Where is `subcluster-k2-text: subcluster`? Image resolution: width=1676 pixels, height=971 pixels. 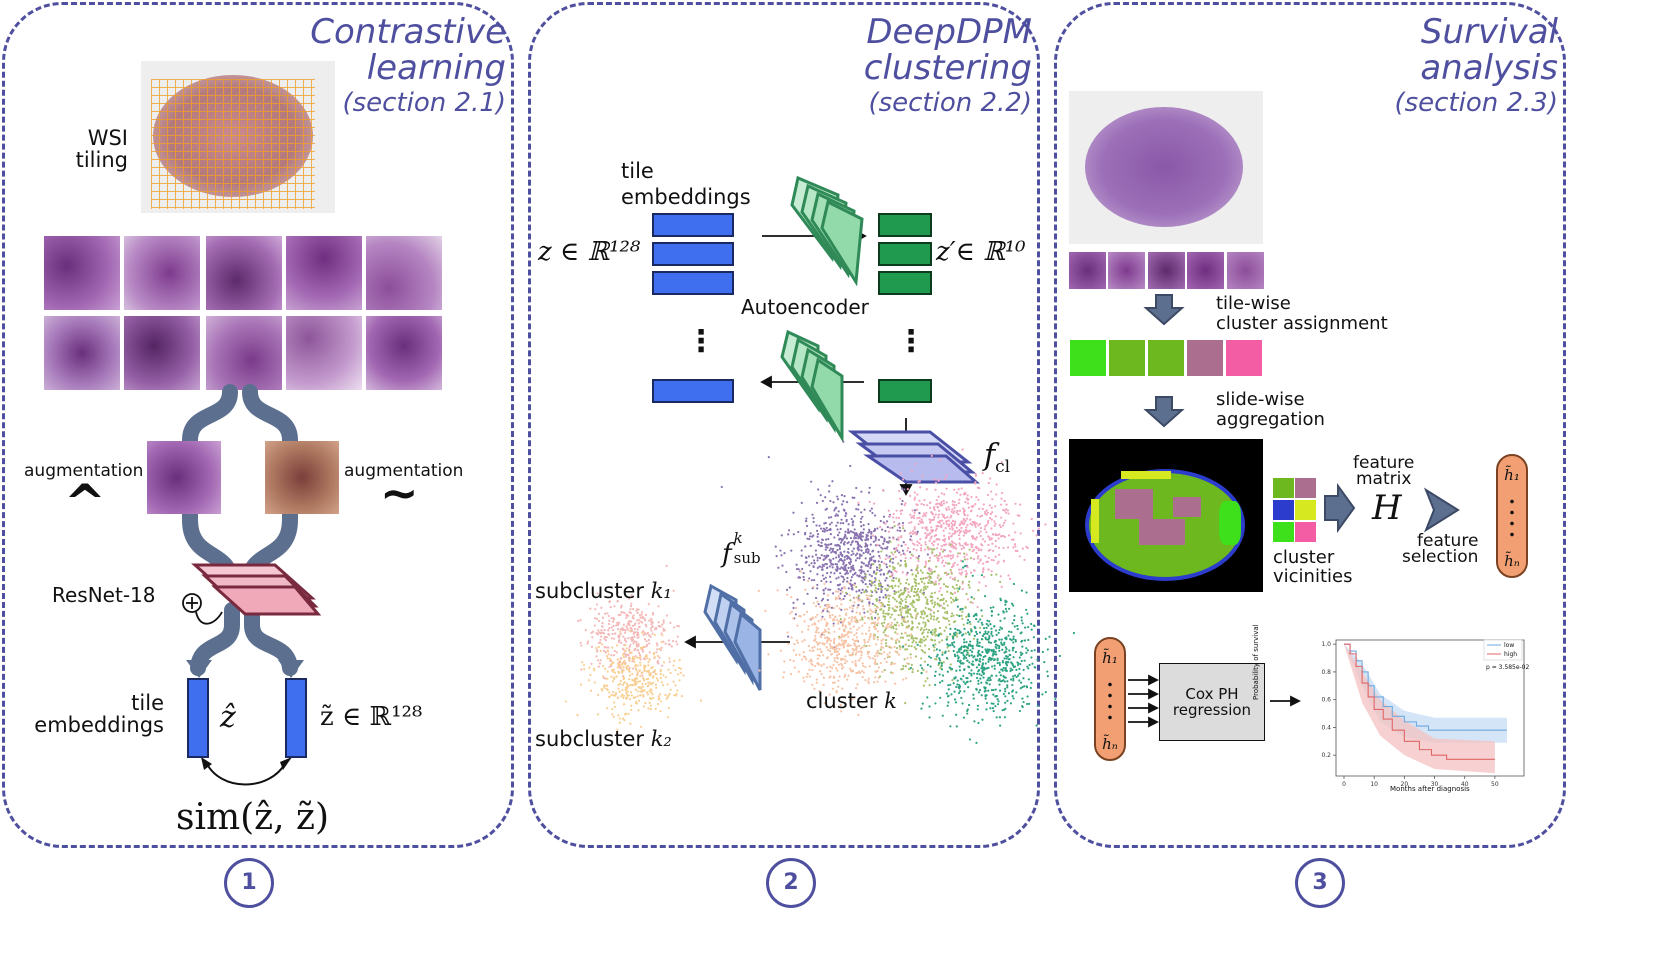 subcluster-k2-text: subcluster is located at coordinates (589, 739).